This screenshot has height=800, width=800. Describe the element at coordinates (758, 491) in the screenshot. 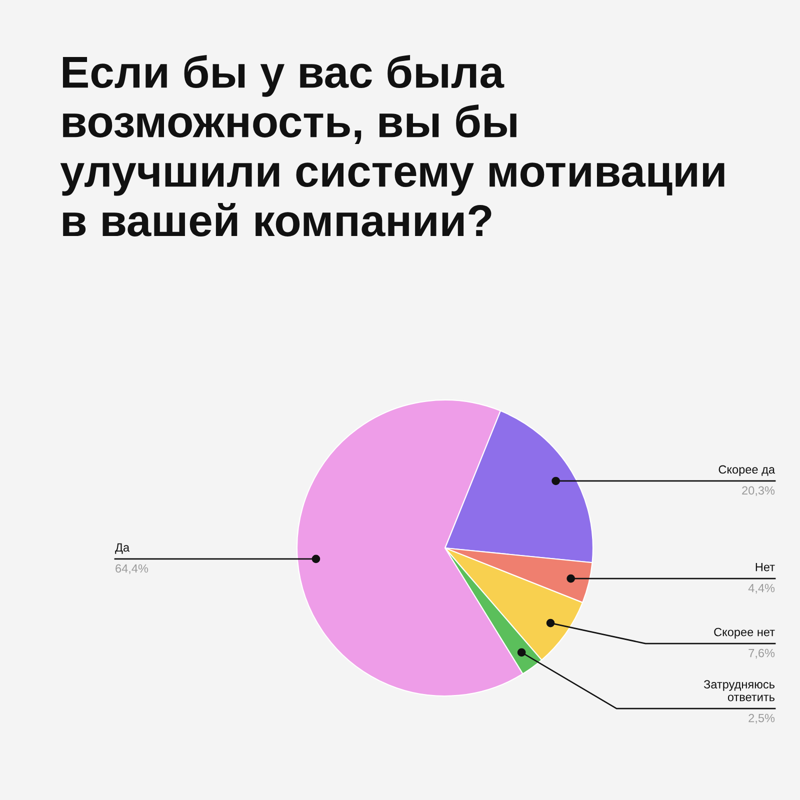

I see `data-label: 20,3%` at that location.